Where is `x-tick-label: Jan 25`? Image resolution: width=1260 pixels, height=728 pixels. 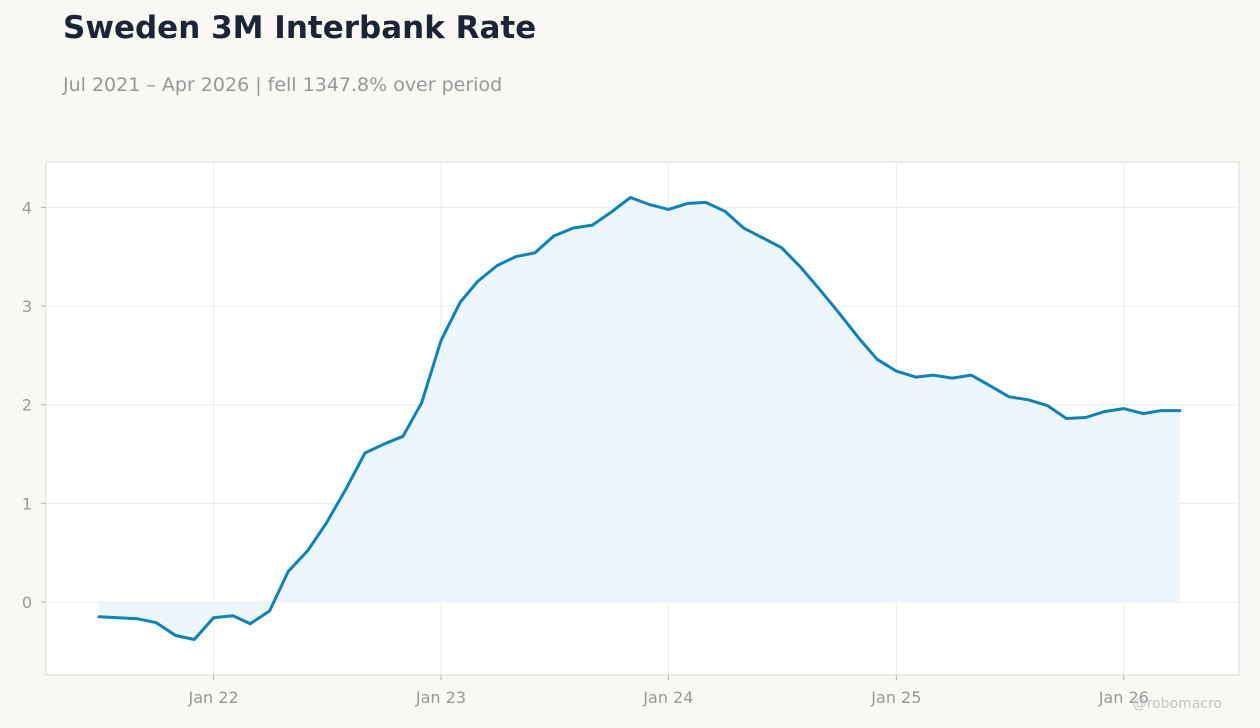
x-tick-label: Jan 25 is located at coordinates (895, 697).